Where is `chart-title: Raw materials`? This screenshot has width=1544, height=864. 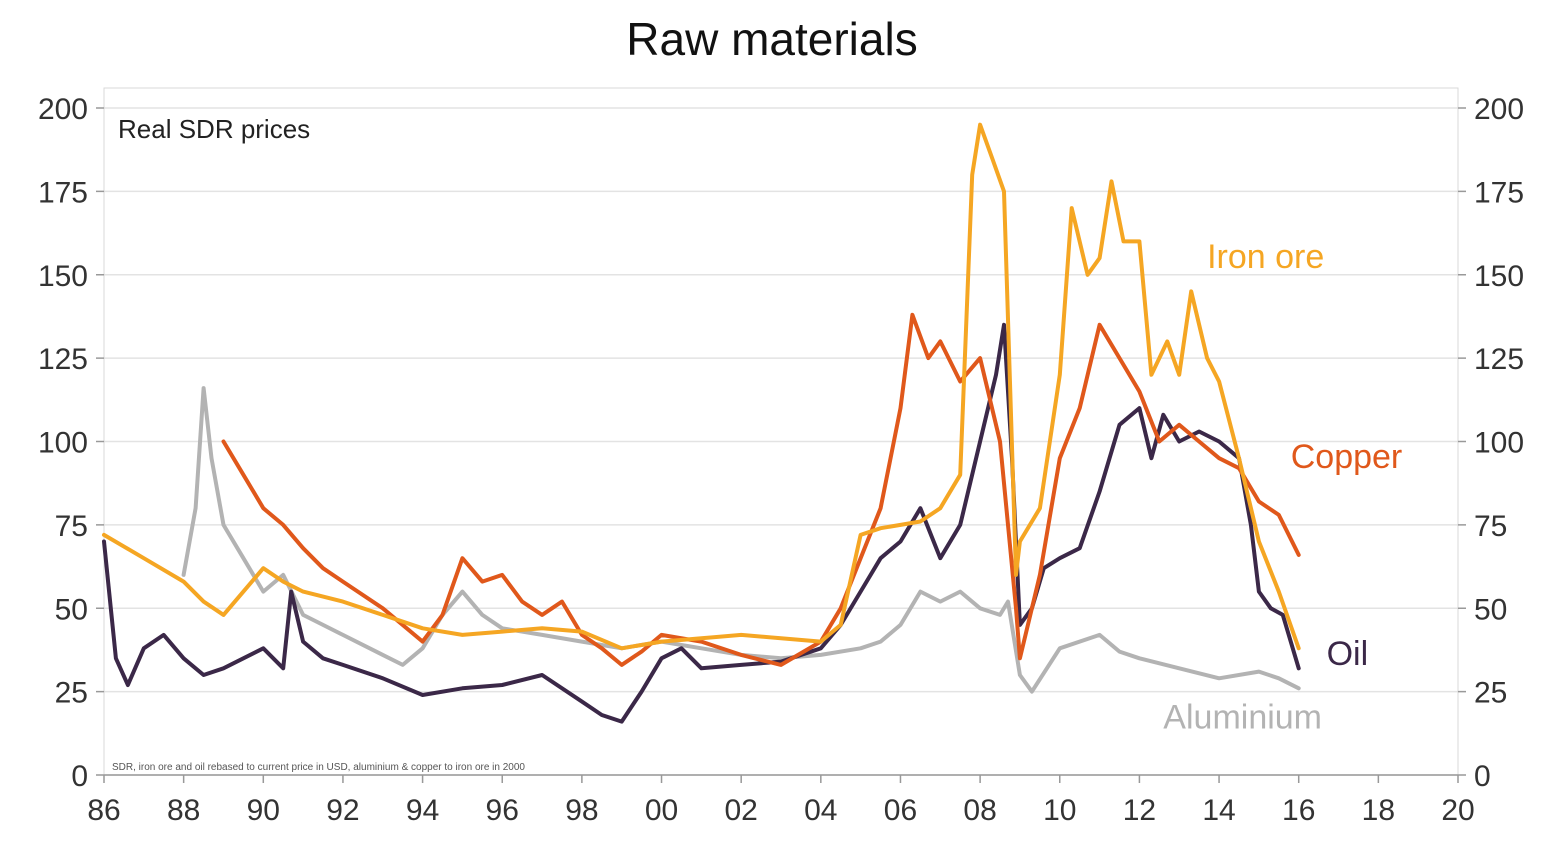 chart-title: Raw materials is located at coordinates (772, 39).